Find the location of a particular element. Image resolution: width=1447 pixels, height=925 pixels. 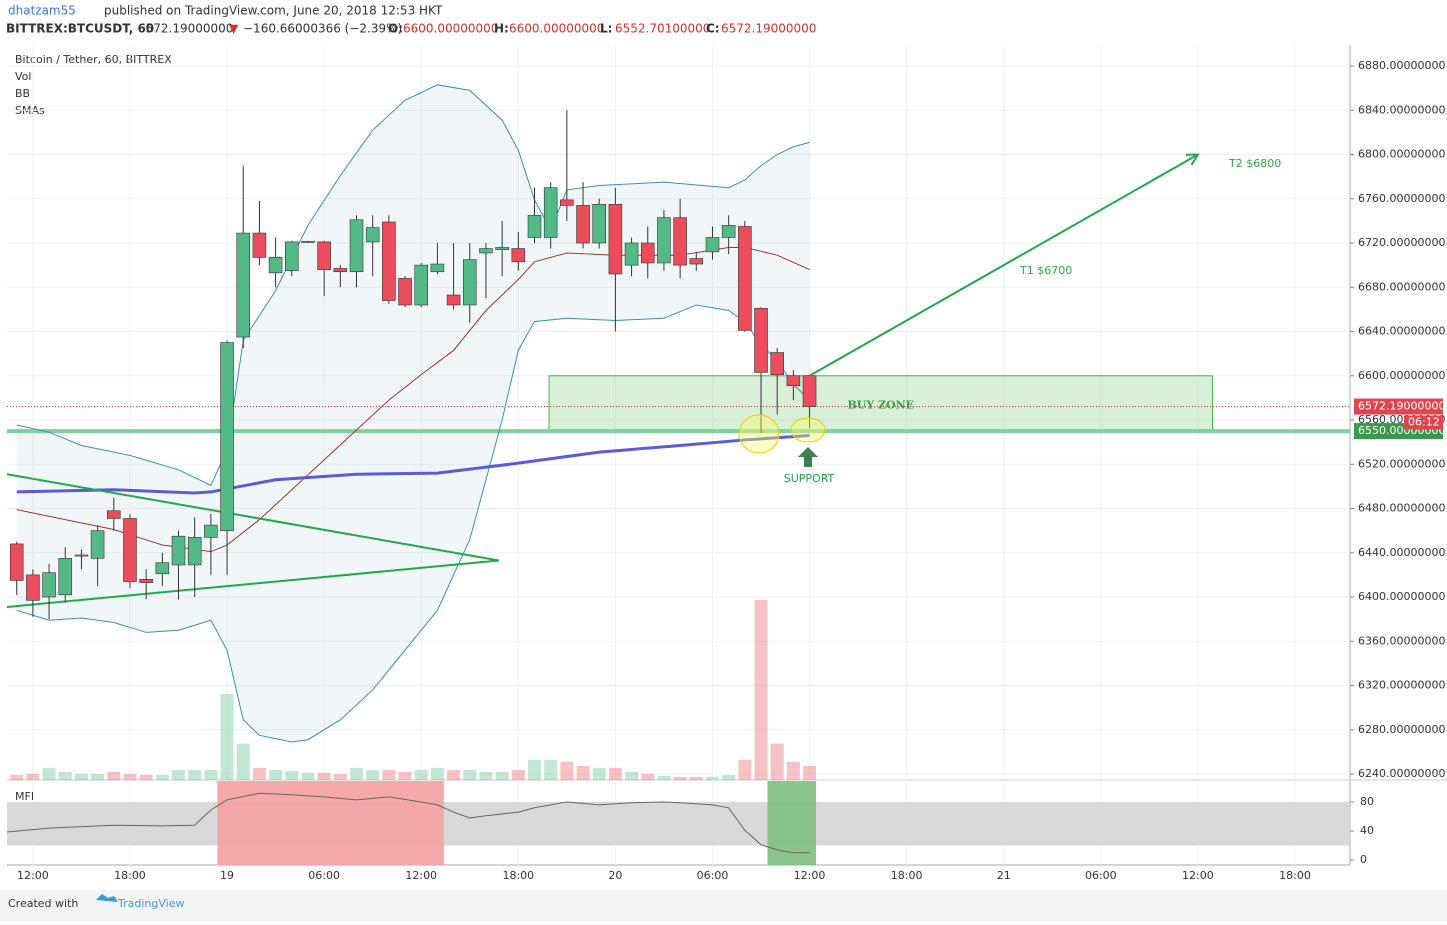

ohlc-key: C: is located at coordinates (713, 29).